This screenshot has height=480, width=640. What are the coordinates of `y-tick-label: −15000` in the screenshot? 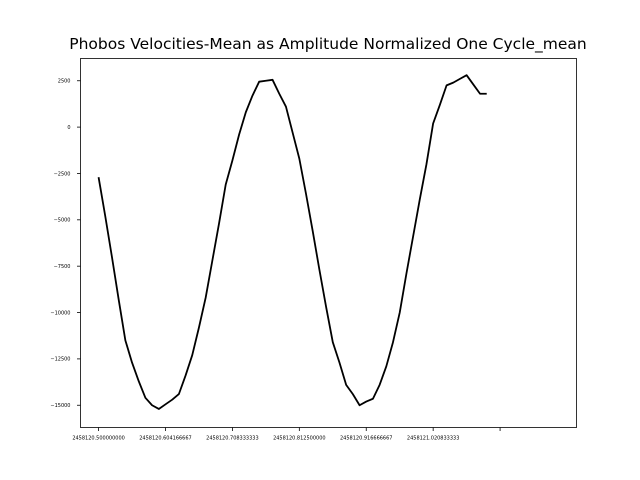 It's located at (60, 406).